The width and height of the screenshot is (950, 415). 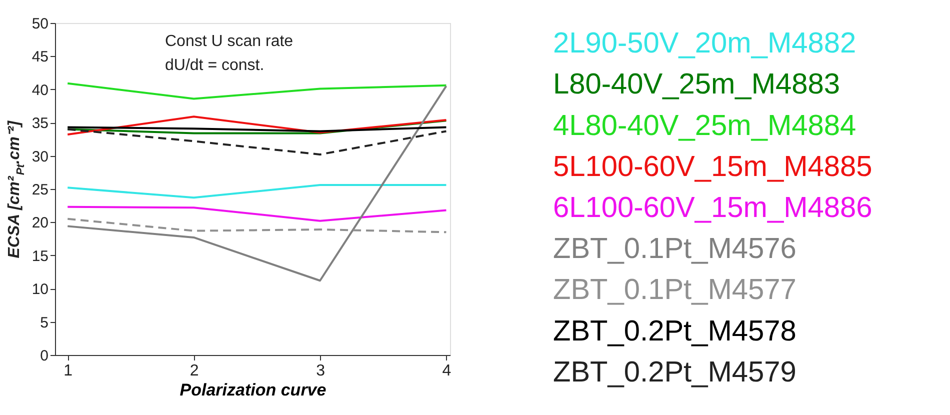 I want to click on annotation: dU/dt = const., so click(x=214, y=65).